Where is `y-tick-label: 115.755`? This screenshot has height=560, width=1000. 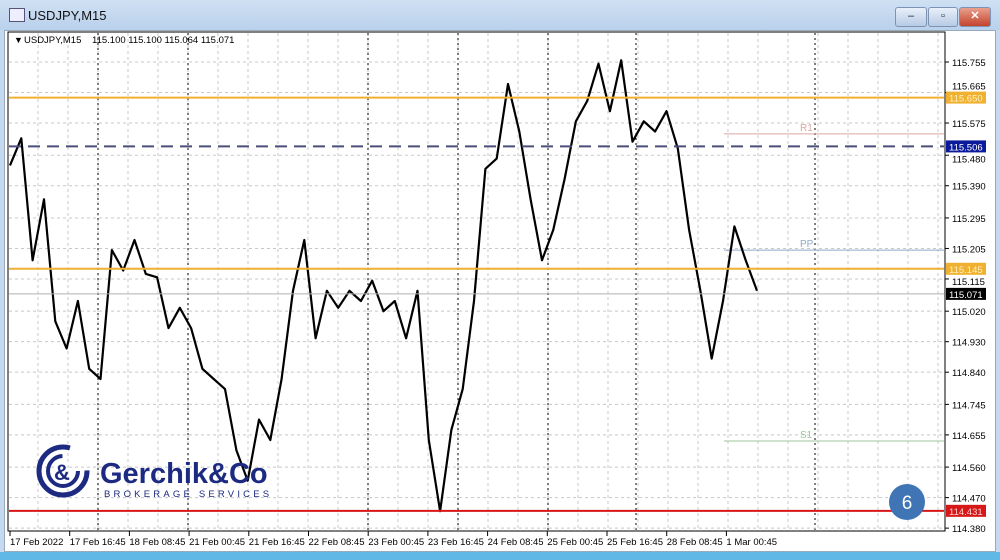
y-tick-label: 115.755 is located at coordinates (969, 63).